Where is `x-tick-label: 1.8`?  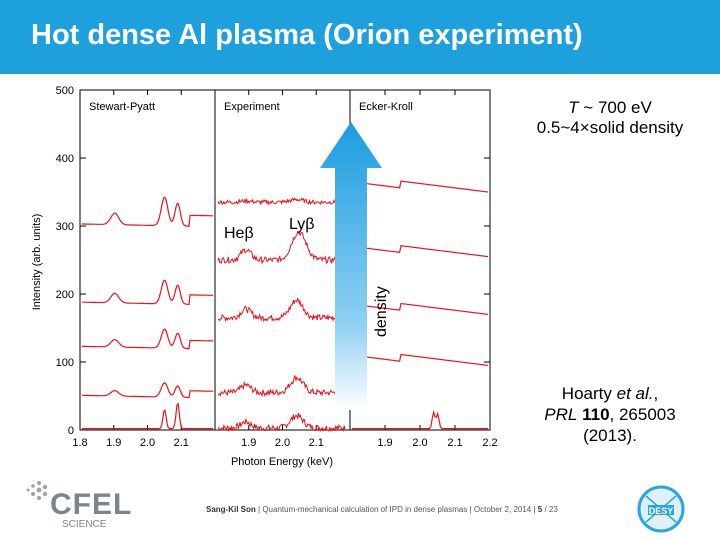
x-tick-label: 1.8 is located at coordinates (79, 443).